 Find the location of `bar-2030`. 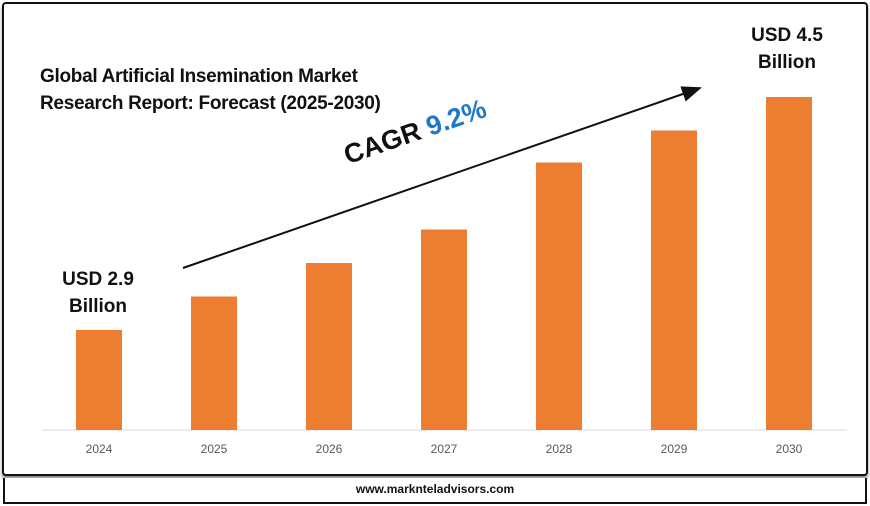

bar-2030 is located at coordinates (789, 263).